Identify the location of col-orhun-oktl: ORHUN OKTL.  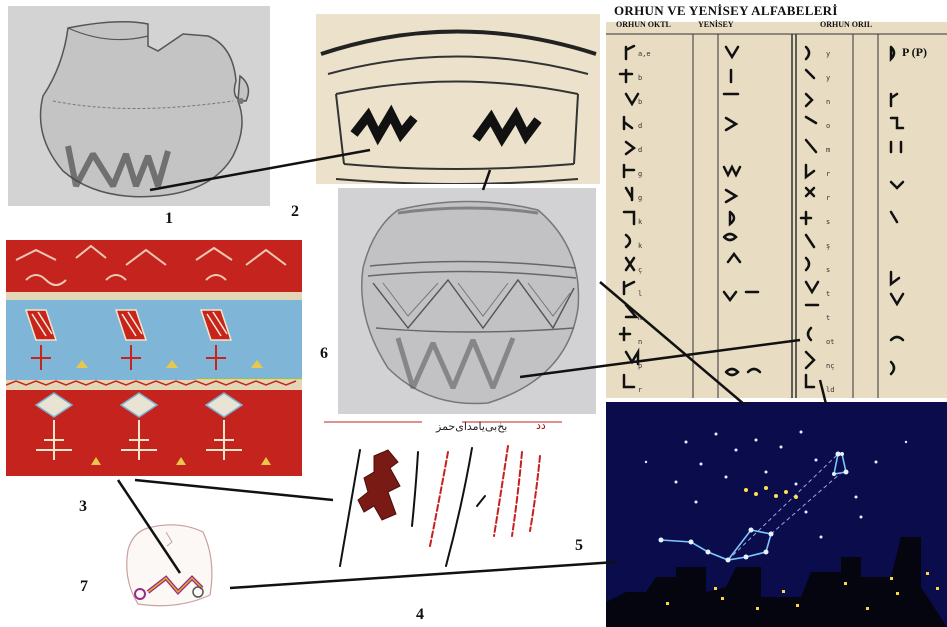
(643, 24).